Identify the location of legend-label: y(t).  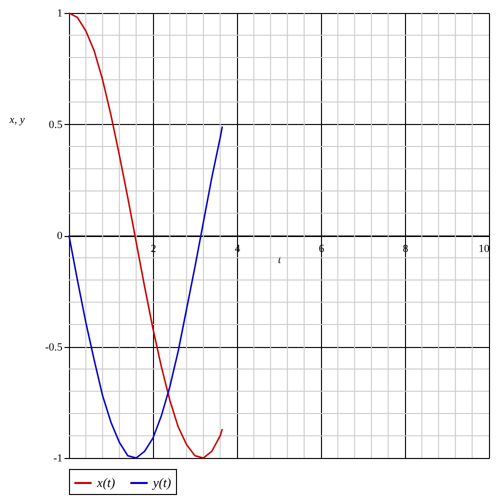
(161, 482).